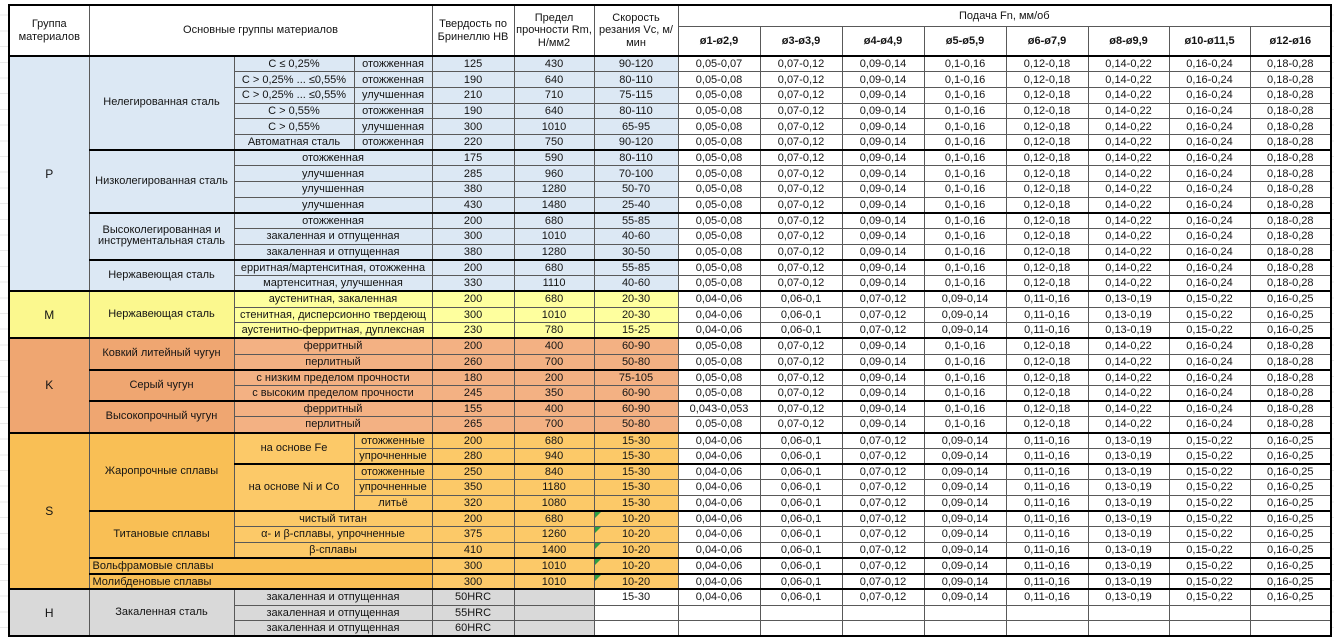 The height and width of the screenshot is (640, 1334). What do you see at coordinates (260, 581) in the screenshot?
I see `subgroup-cell: Молибденовые сплавы` at bounding box center [260, 581].